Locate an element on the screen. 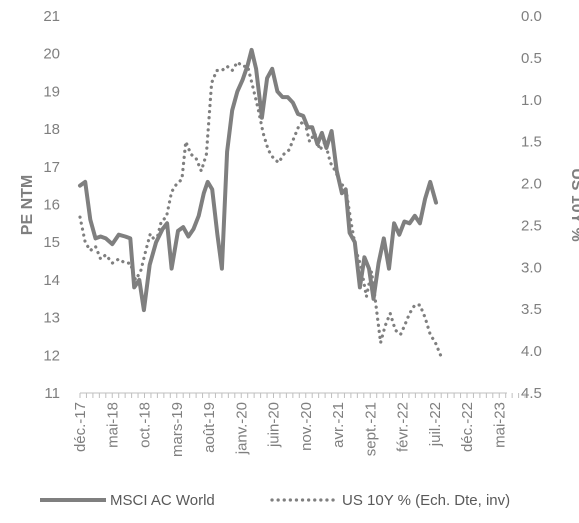 The height and width of the screenshot is (523, 579). right-tick-label: 2.0 is located at coordinates (531, 184).